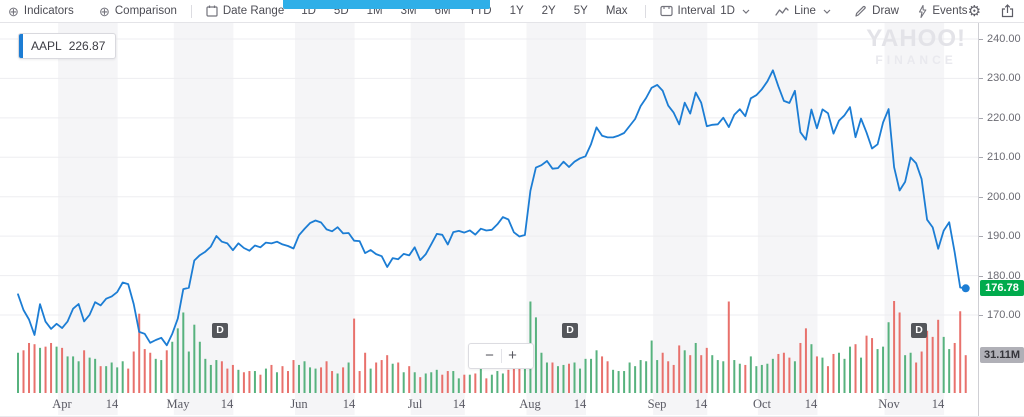 This screenshot has width=1024, height=417. Describe the element at coordinates (782, 11) in the screenshot. I see `line-chart-icon` at that location.